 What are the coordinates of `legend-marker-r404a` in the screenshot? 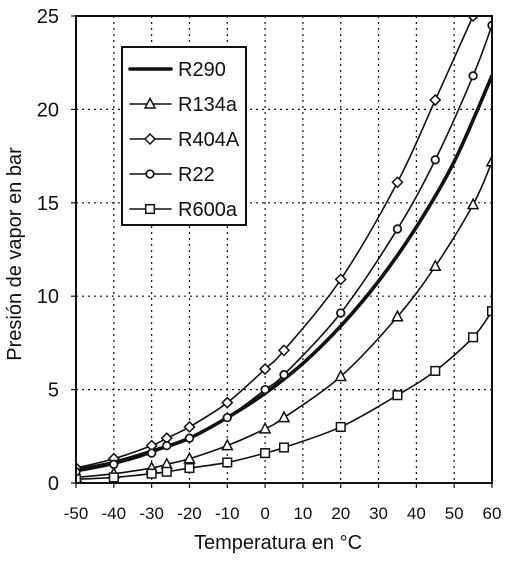 It's located at (150, 139).